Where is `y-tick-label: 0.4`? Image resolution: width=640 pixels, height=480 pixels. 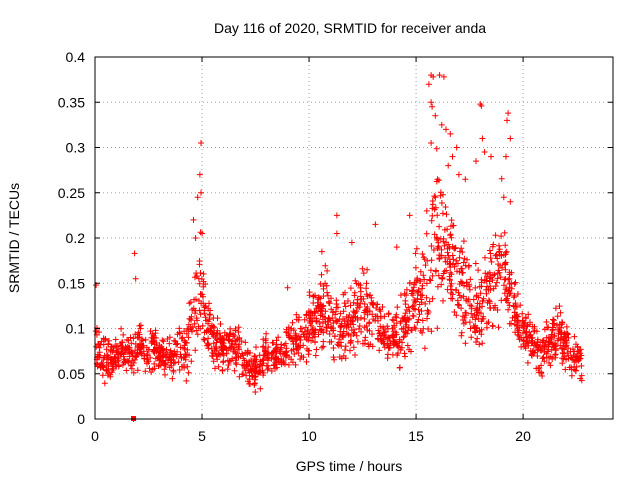
y-tick-label: 0.4 is located at coordinates (76, 57).